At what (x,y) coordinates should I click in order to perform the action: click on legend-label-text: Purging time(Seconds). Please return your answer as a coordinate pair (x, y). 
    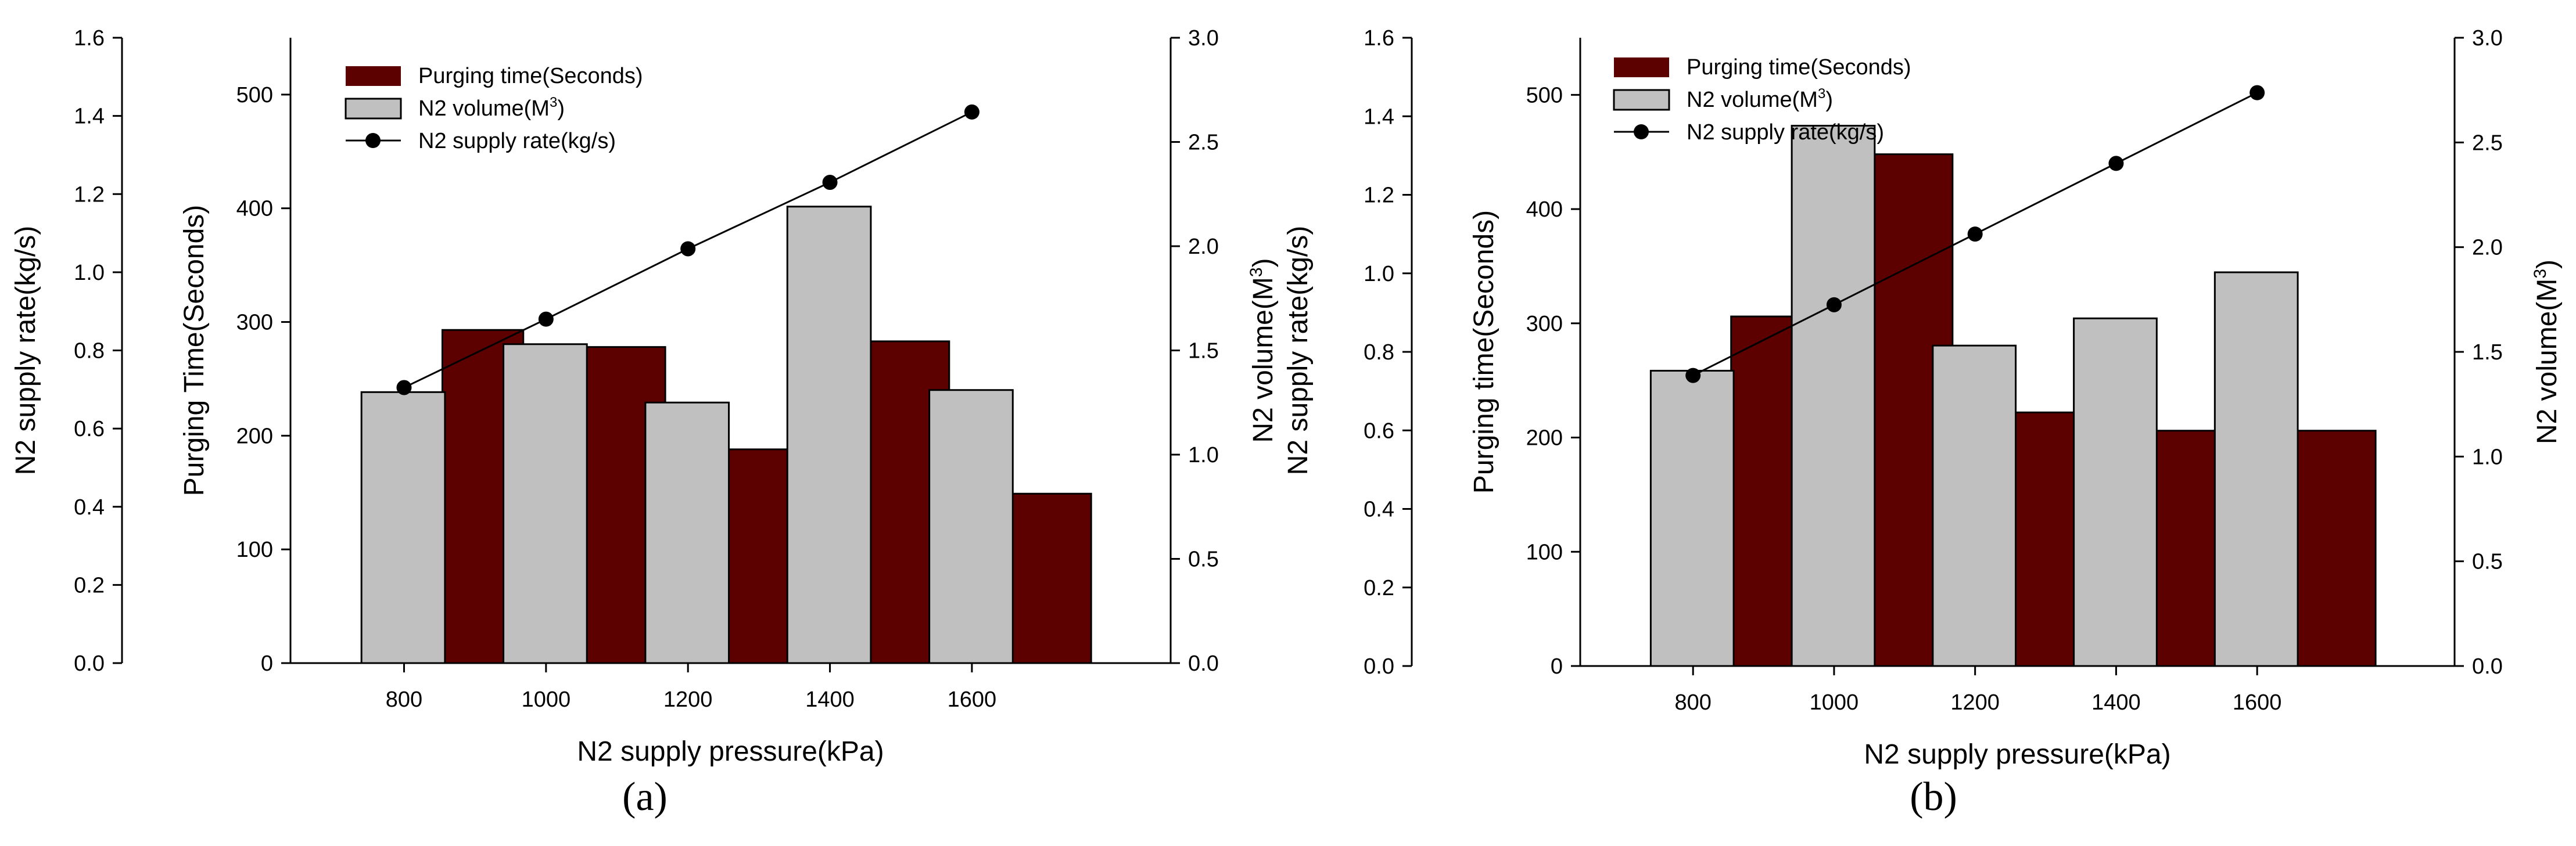
    Looking at the image, I should click on (1799, 67).